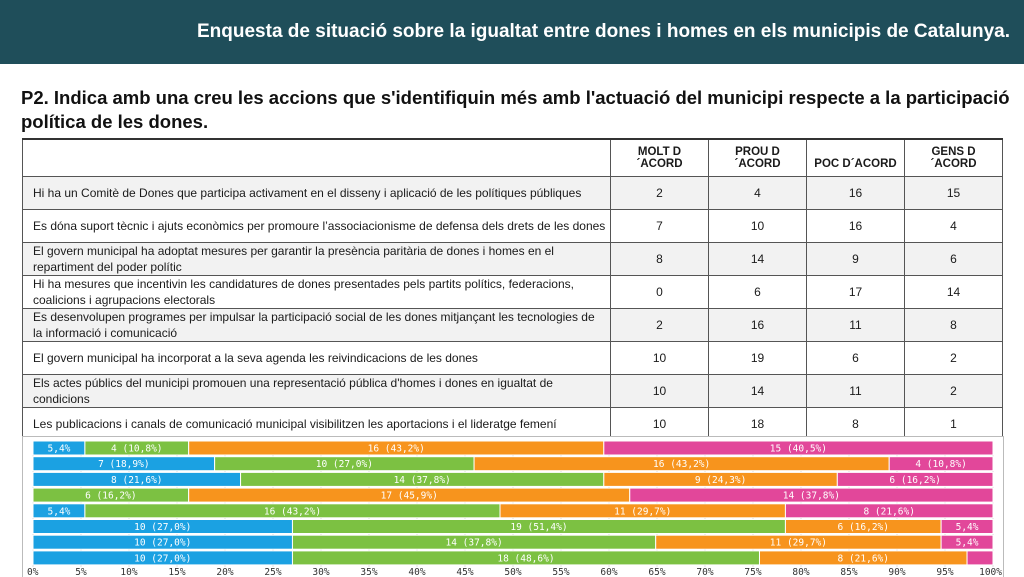 This screenshot has width=1024, height=577. Describe the element at coordinates (512, 572) in the screenshot. I see `x-tick-label: 50%` at that location.